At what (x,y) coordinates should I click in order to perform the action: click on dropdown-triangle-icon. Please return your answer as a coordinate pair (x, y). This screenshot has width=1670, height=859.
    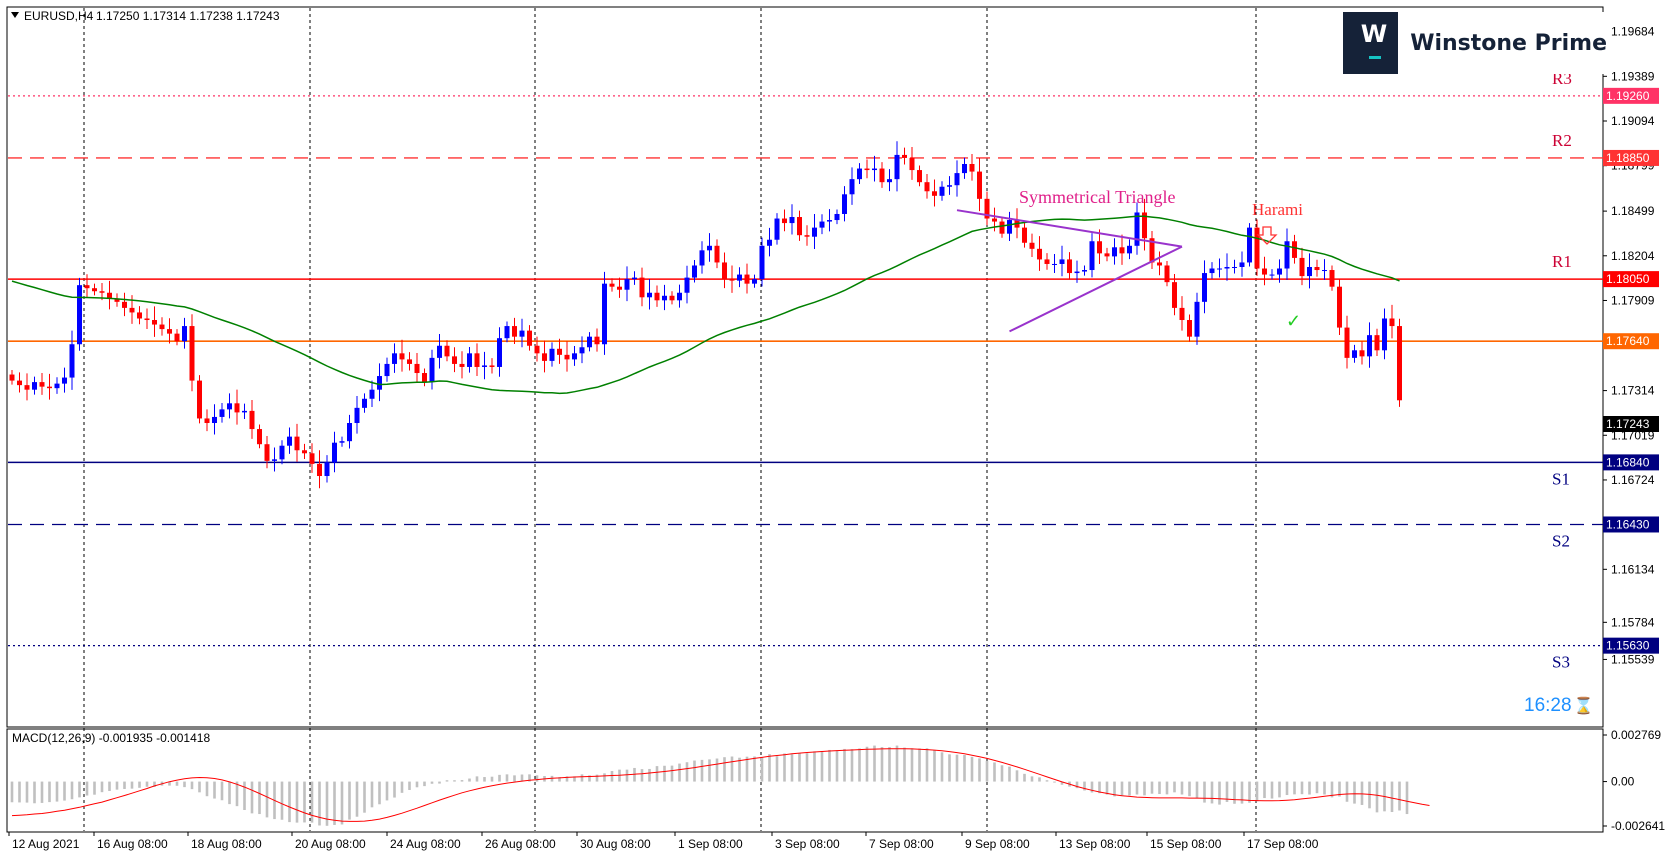
    Looking at the image, I should click on (15, 15).